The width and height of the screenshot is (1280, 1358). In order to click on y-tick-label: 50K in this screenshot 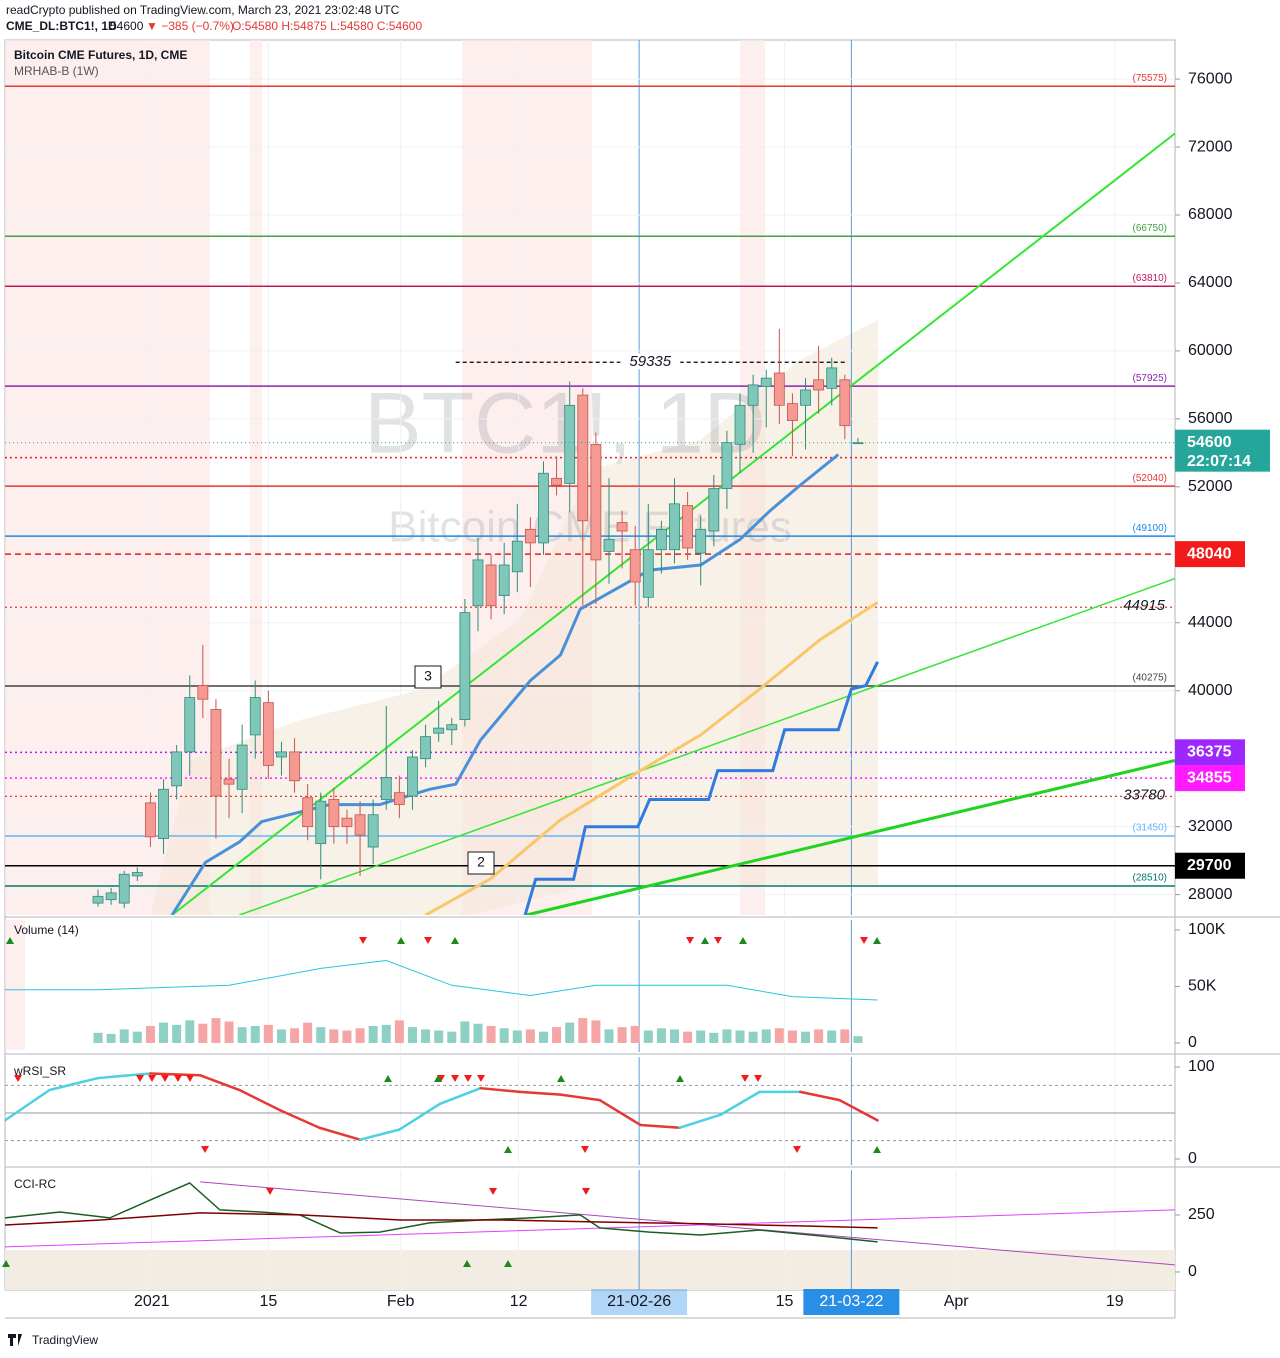, I will do `click(1202, 986)`.